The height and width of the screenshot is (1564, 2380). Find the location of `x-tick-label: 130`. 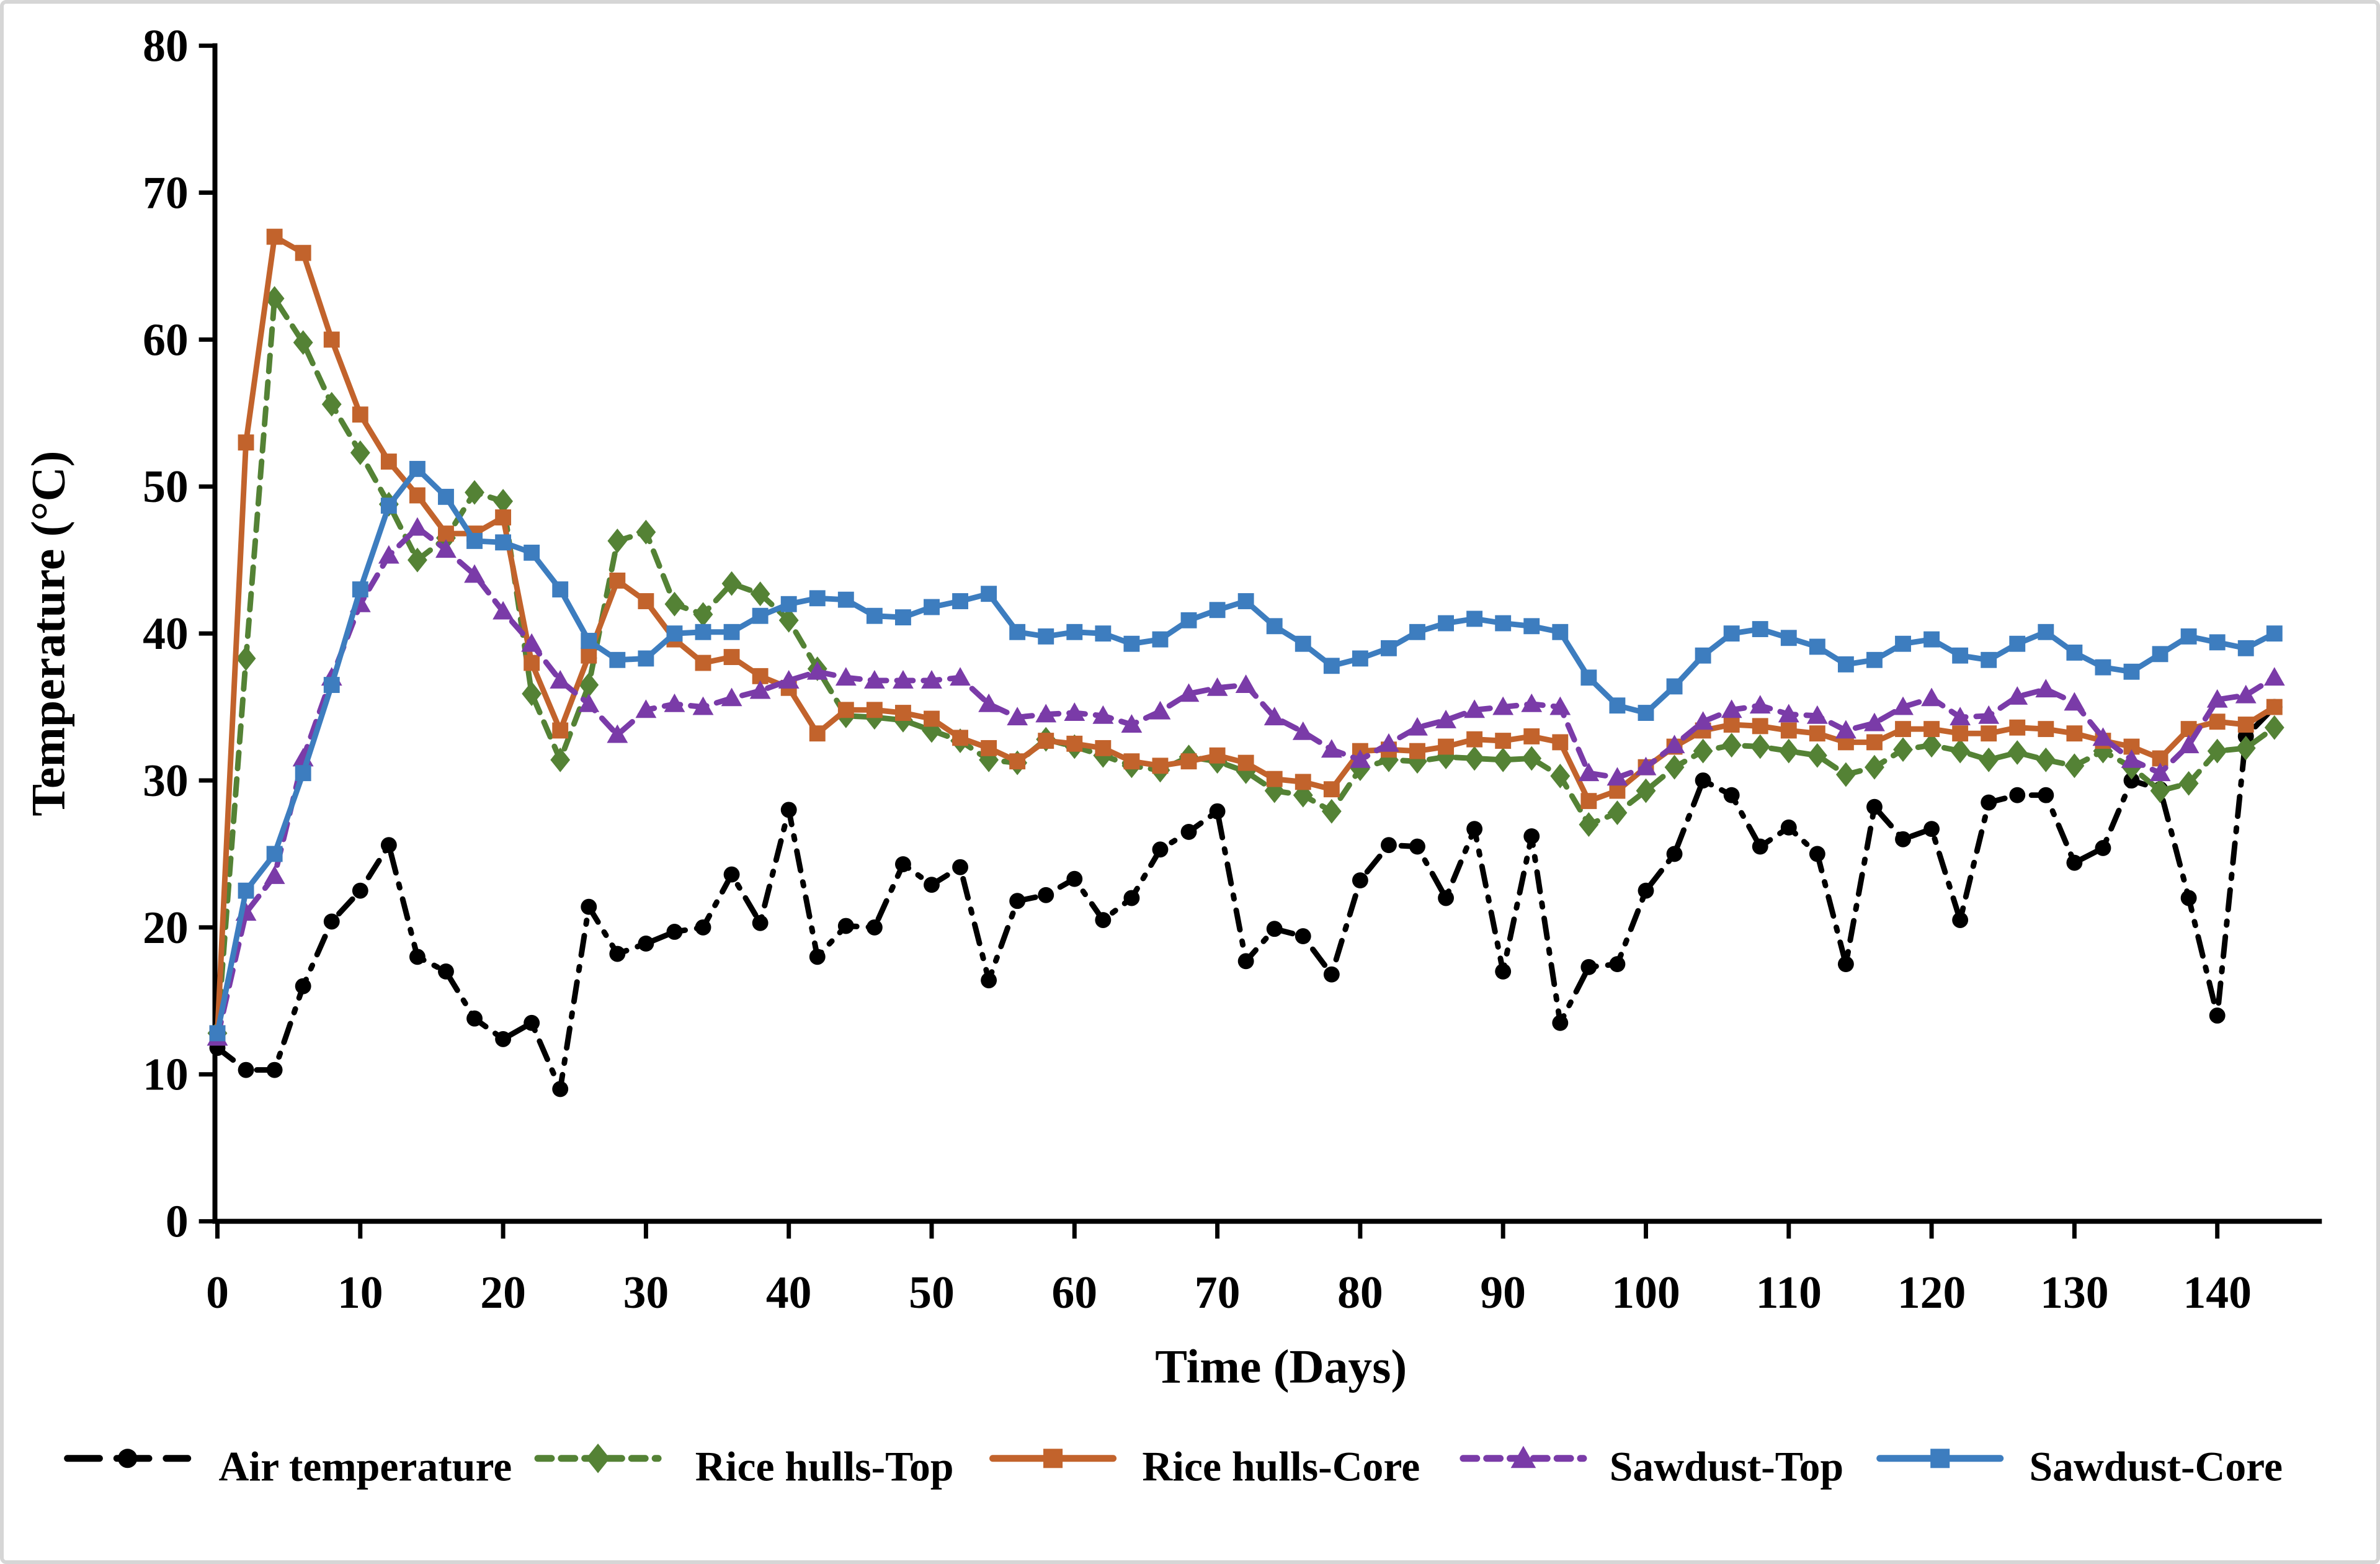

x-tick-label: 130 is located at coordinates (2074, 1292).